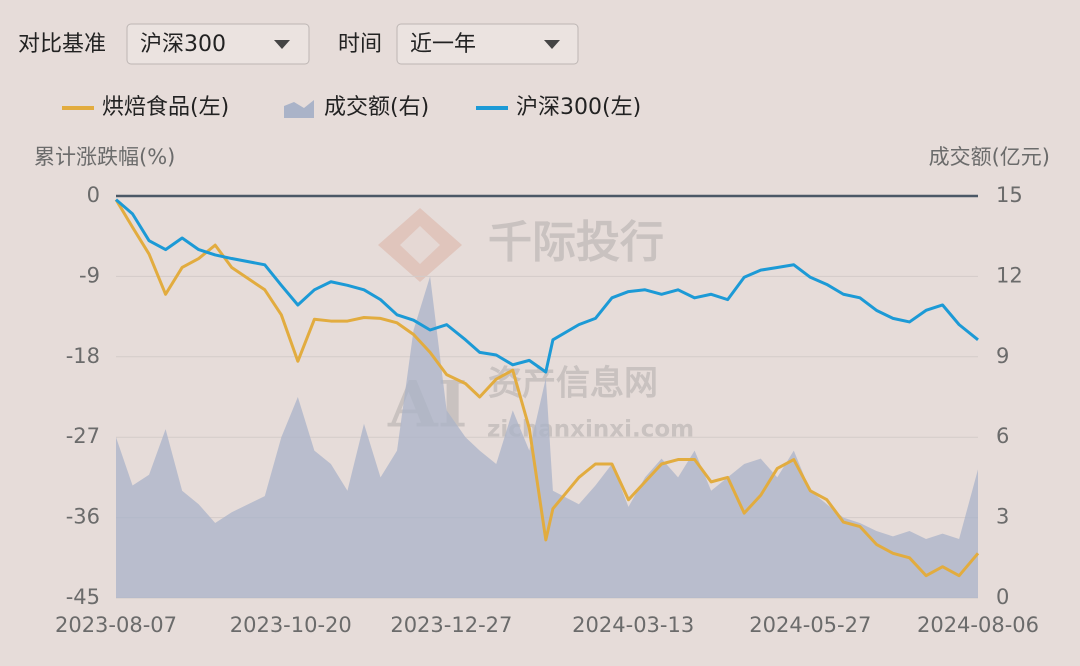  I want to click on x-tick-label: 2023-10-20, so click(291, 625).